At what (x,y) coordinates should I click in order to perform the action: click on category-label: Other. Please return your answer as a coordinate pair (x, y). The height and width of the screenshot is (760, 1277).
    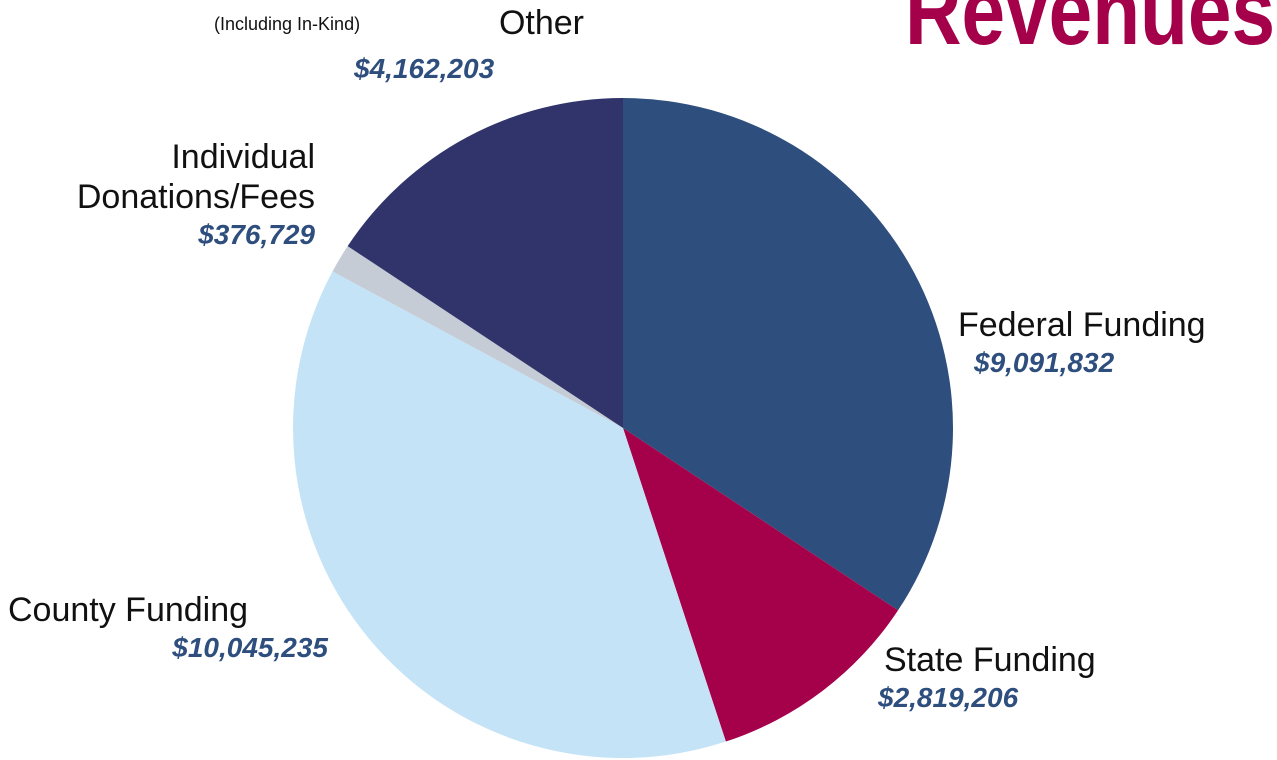
    Looking at the image, I should click on (541, 23).